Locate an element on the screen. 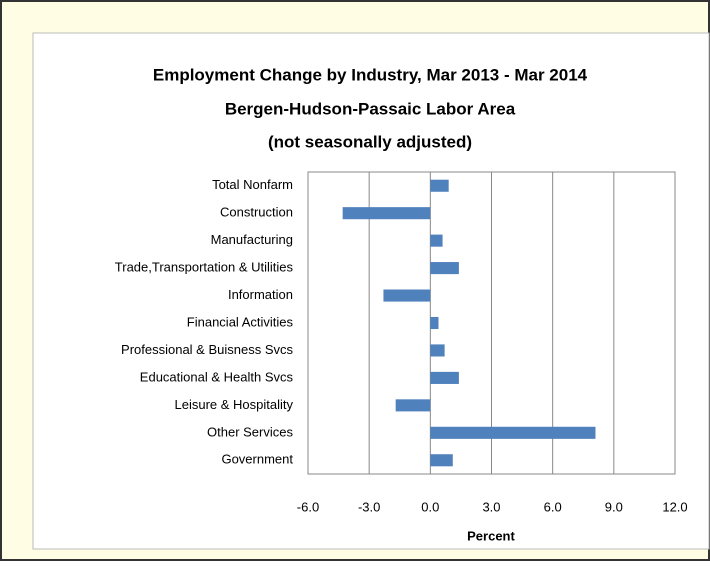 The image size is (710, 566). x-tick-label: -3.0 is located at coordinates (369, 506).